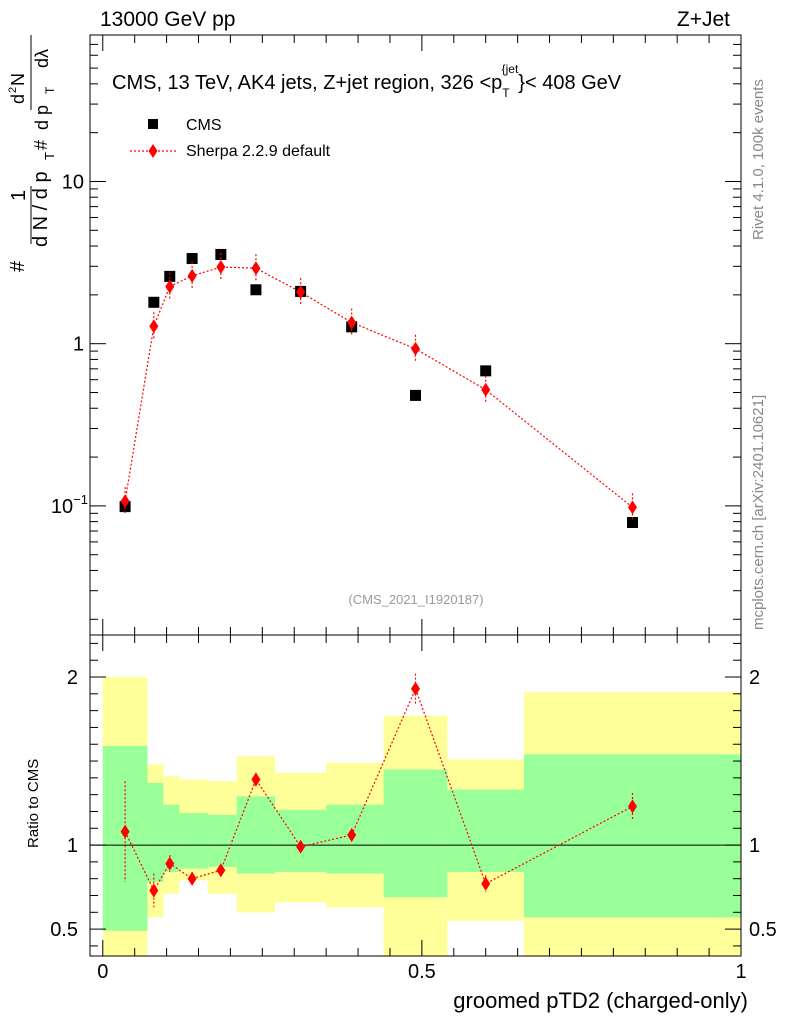 Image resolution: width=786 pixels, height=1024 pixels. I want to click on legend-cms-label: CMS, so click(204, 125).